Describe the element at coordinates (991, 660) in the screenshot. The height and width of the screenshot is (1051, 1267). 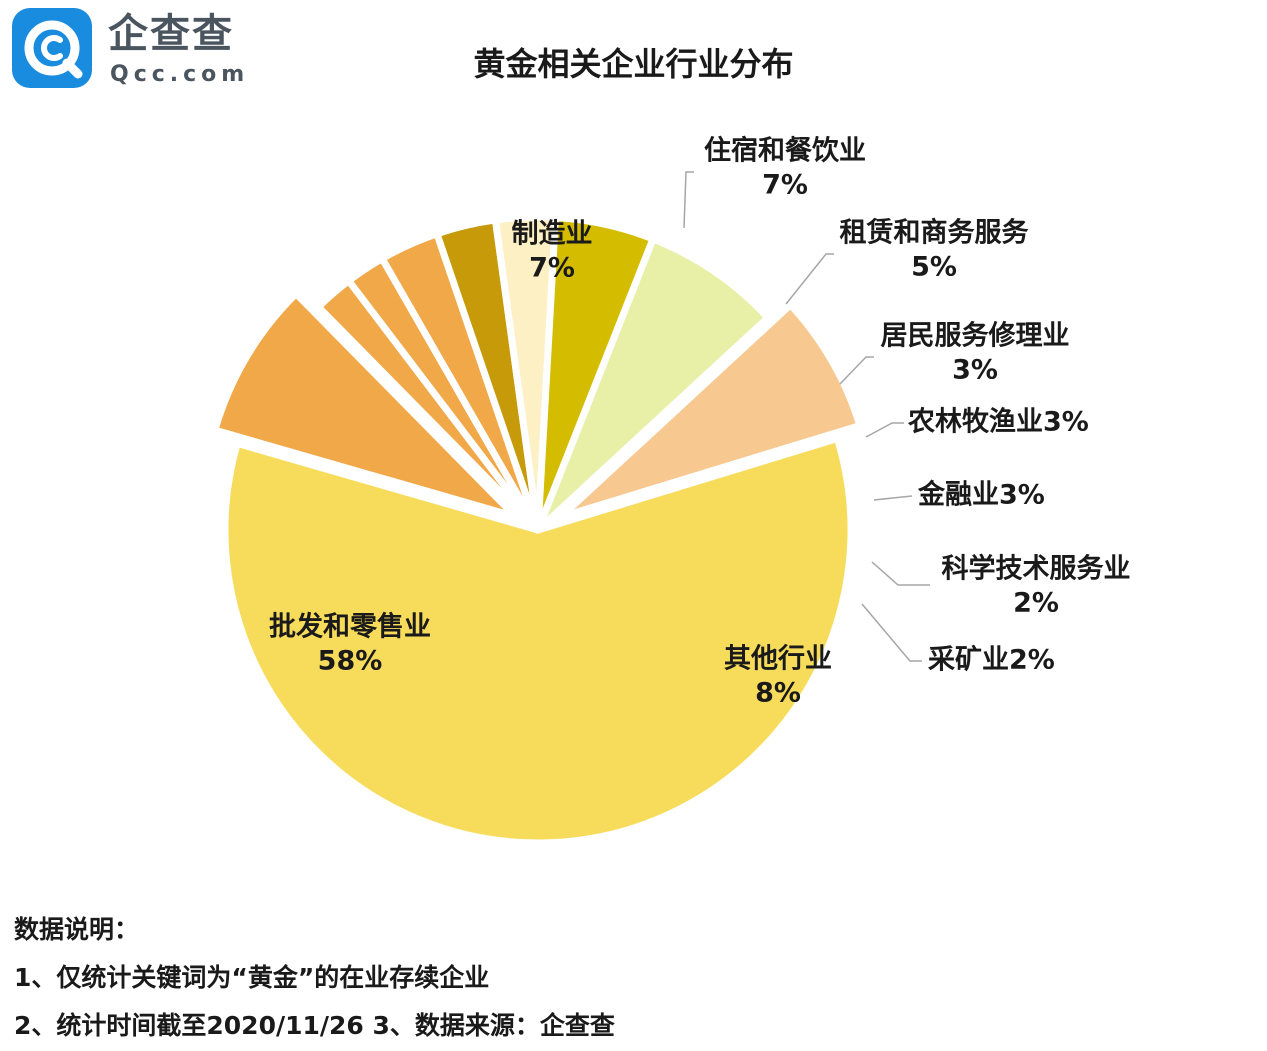
I see `slice-label-3: 采矿业2%` at that location.